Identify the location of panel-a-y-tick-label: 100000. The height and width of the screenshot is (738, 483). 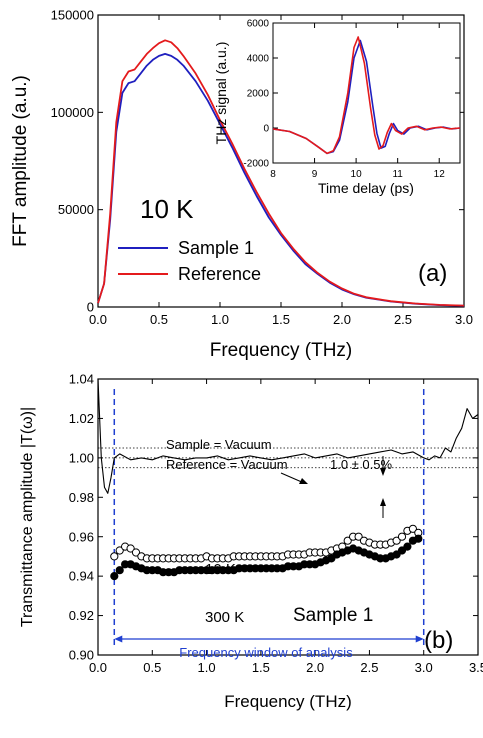
(72, 112).